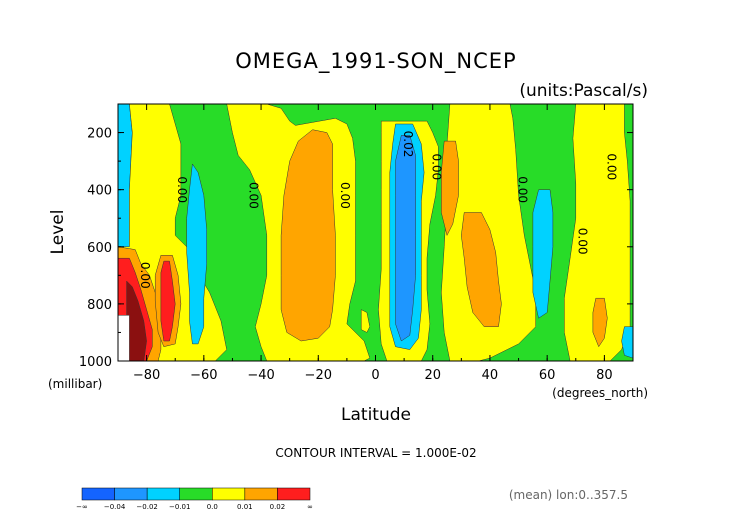 The width and height of the screenshot is (752, 532). I want to click on colorbar-label: 0.0, so click(212, 507).